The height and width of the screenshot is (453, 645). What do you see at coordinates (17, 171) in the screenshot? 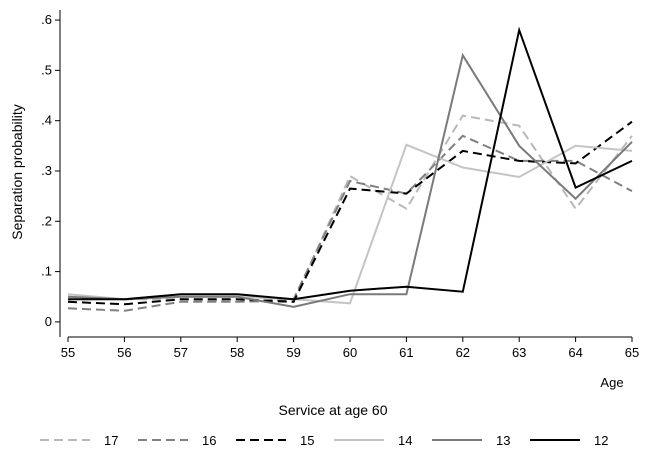
I see `y-axis-title: Separation probability` at bounding box center [17, 171].